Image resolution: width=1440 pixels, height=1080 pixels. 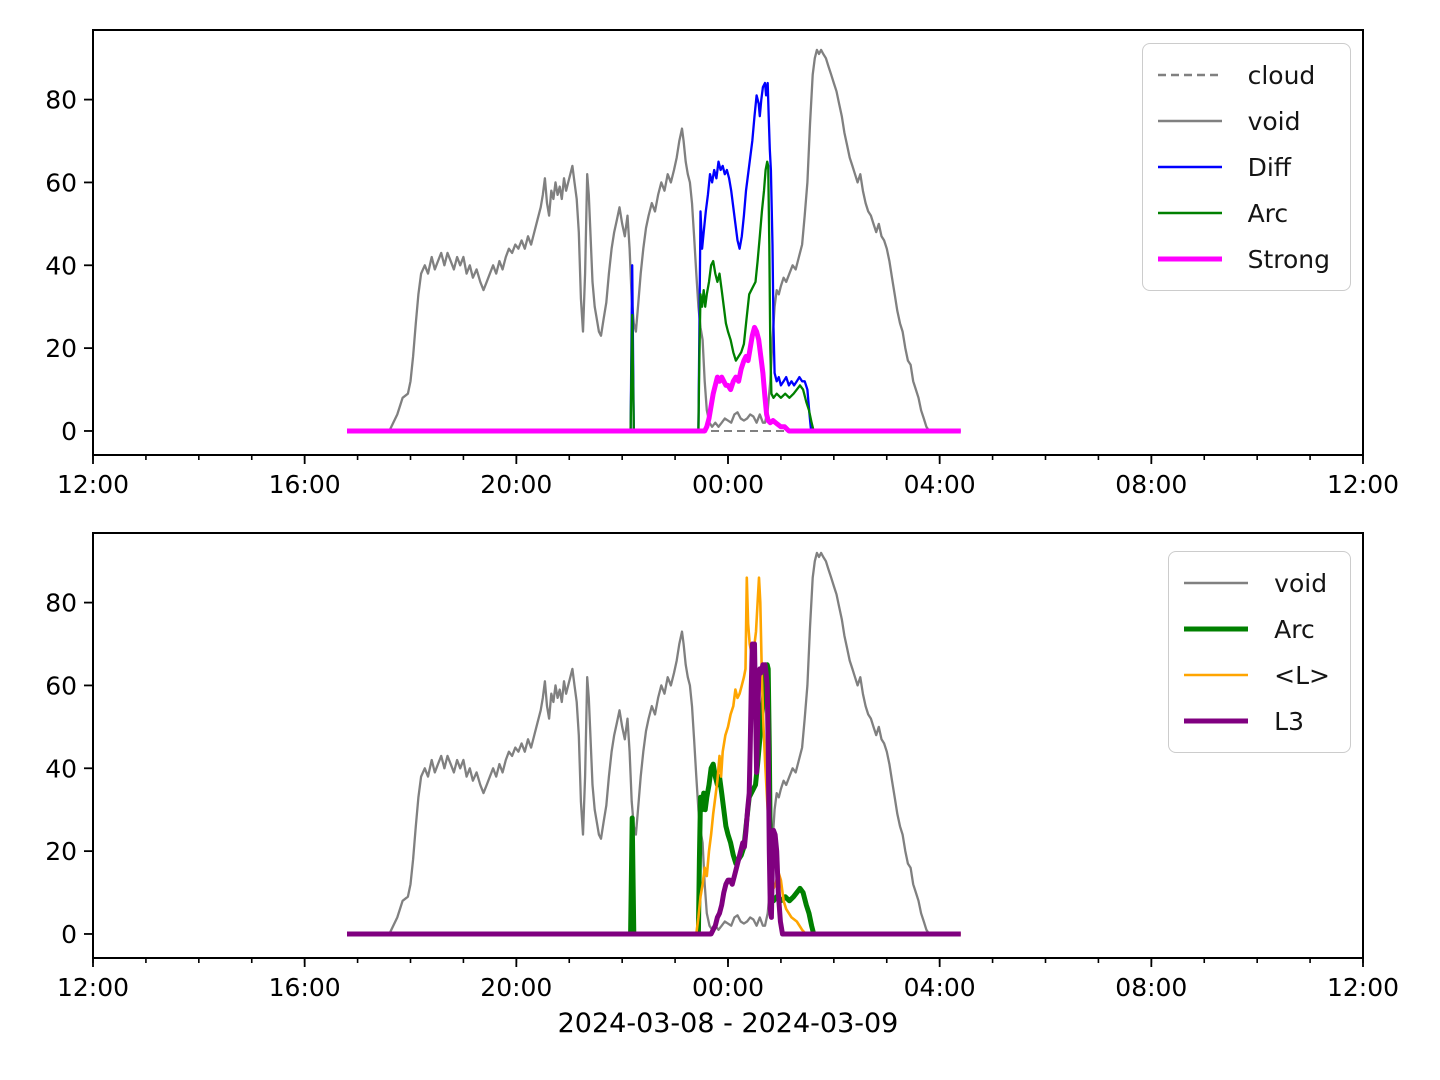 I want to click on legend-item-diff: Diff, so click(x=1243, y=167).